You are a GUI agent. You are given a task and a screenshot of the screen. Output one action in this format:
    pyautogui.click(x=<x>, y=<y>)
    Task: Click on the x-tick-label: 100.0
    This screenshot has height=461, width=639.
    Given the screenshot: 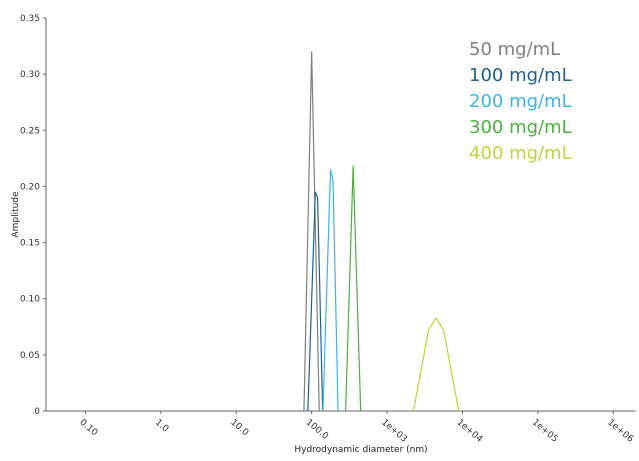 What is the action you would take?
    pyautogui.click(x=317, y=430)
    